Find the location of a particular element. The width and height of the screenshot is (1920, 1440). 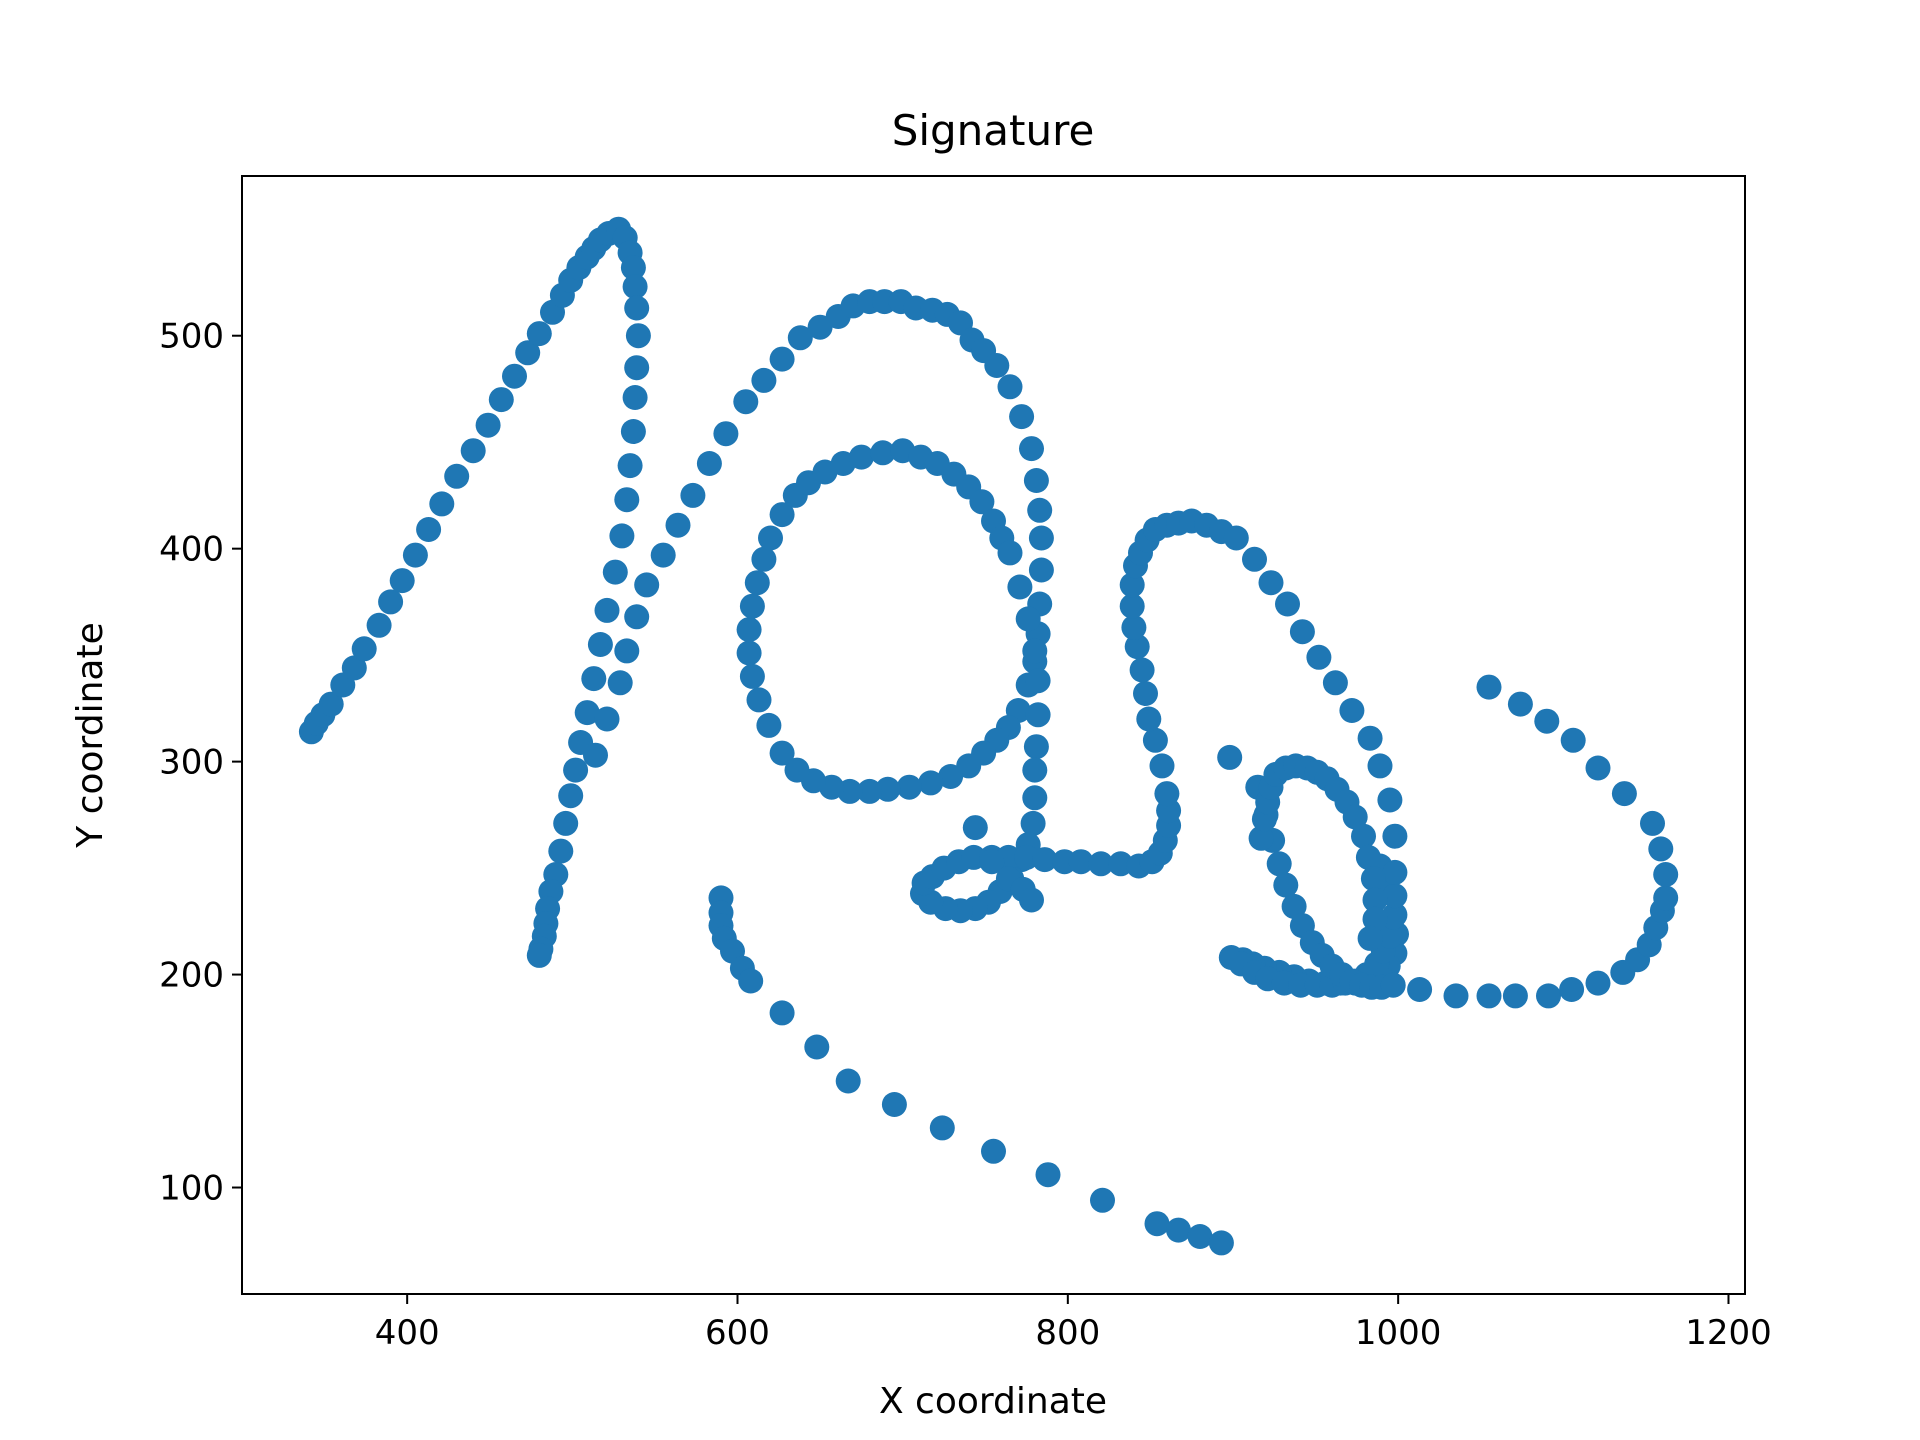

x-tick-label: 1000 is located at coordinates (1398, 1333).